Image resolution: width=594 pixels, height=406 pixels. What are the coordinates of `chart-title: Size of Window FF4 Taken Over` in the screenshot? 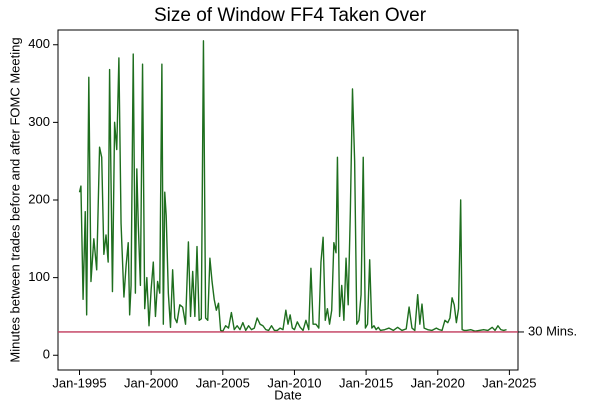 It's located at (290, 15).